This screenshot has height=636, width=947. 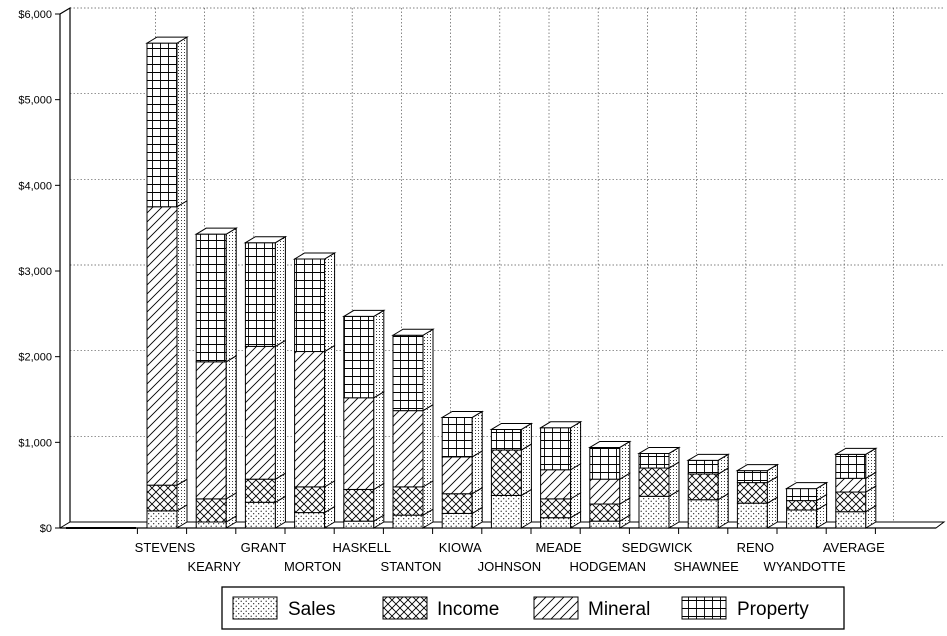 What do you see at coordinates (756, 547) in the screenshot?
I see `x-tick-label: RENO` at bounding box center [756, 547].